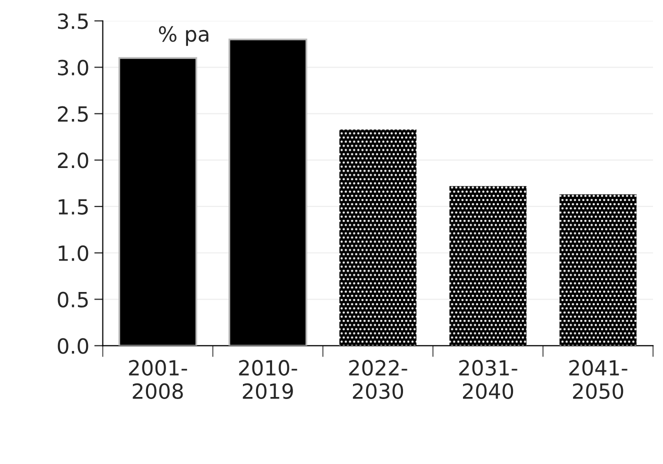  Describe the element at coordinates (183, 36) in the screenshot. I see `annotation: % pa` at that location.